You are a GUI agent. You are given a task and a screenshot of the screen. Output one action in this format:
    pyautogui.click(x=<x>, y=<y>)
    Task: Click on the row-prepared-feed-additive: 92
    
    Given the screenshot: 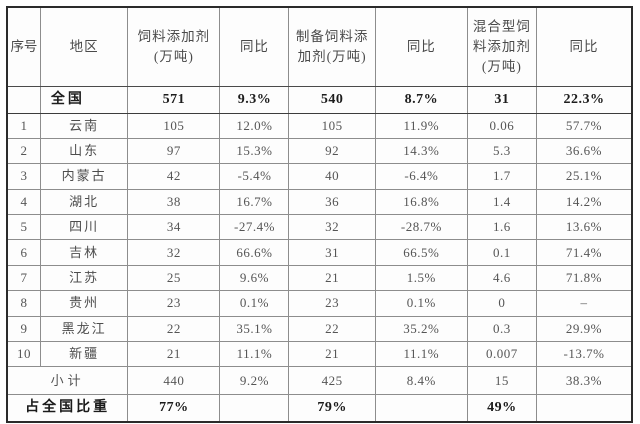 What is the action you would take?
    pyautogui.click(x=332, y=151)
    